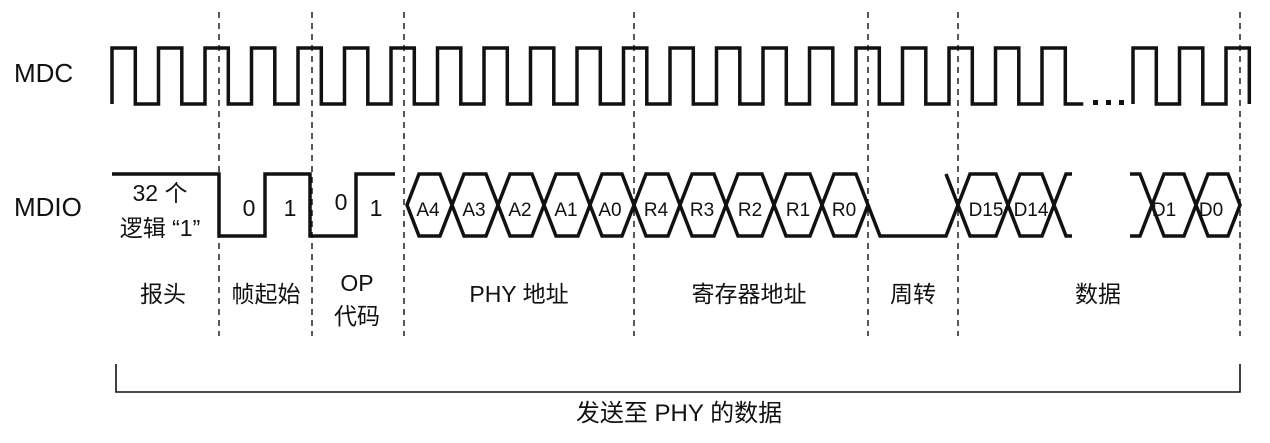  I want to click on mdio-digital-bits, so click(253, 205).